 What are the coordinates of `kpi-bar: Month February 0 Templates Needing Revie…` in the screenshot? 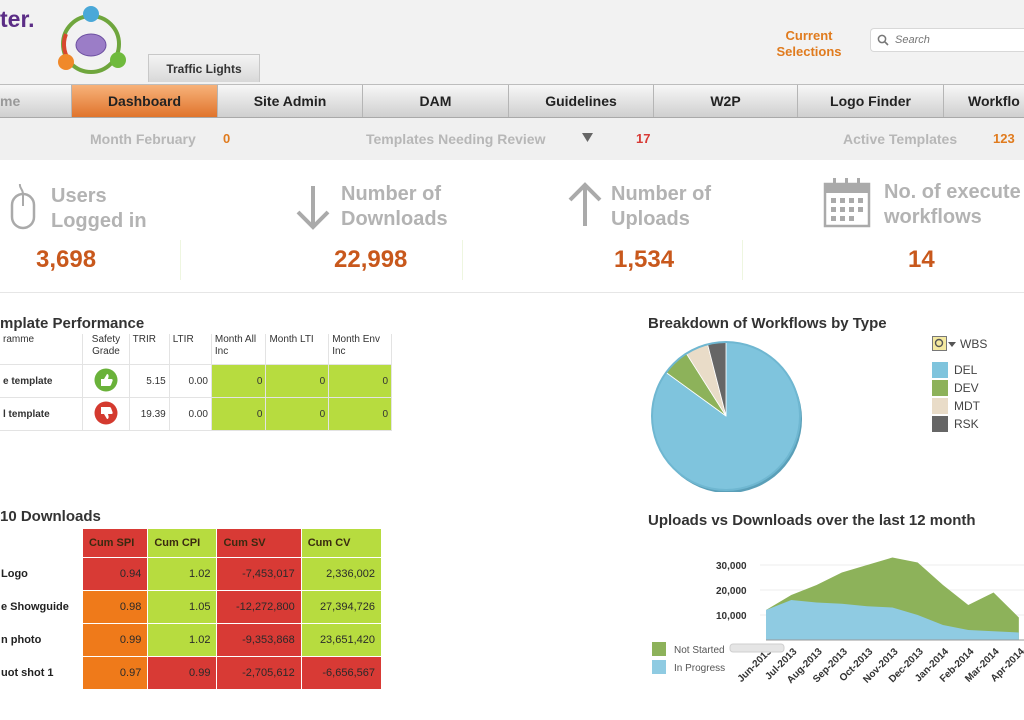 It's located at (512, 139).